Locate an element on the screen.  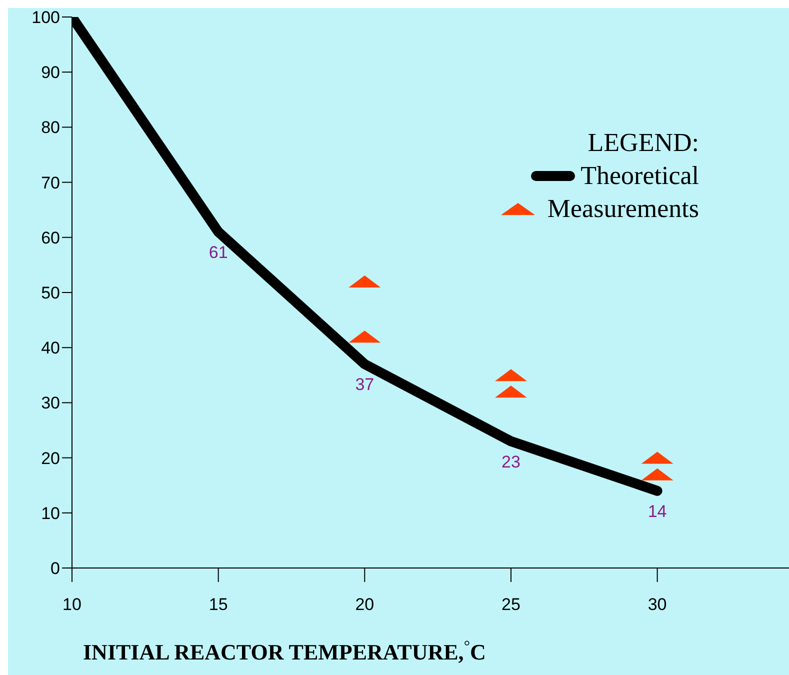
x-tick-label: 10 is located at coordinates (72, 604).